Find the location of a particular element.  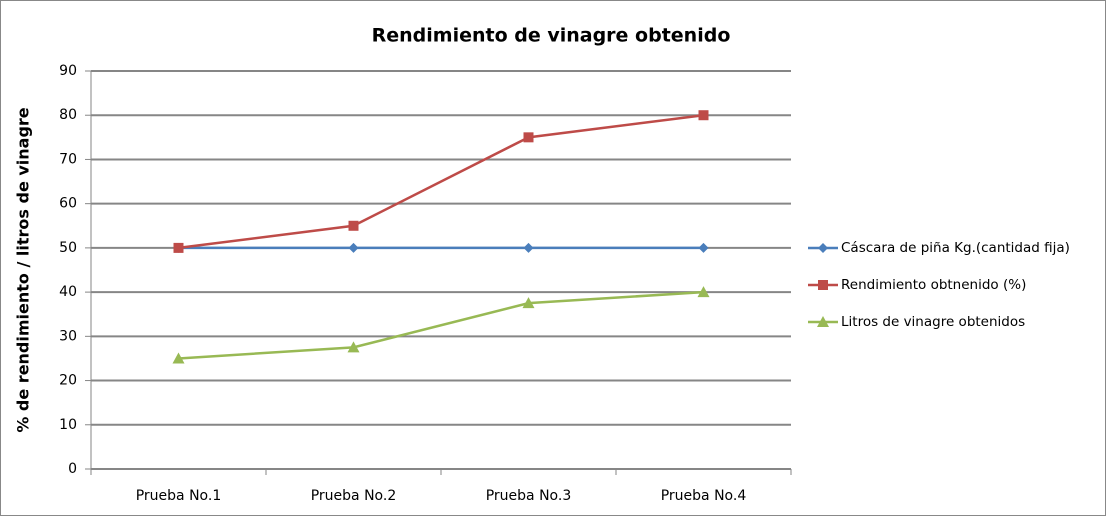

x-tick-label: Prueba No.3 is located at coordinates (529, 496).